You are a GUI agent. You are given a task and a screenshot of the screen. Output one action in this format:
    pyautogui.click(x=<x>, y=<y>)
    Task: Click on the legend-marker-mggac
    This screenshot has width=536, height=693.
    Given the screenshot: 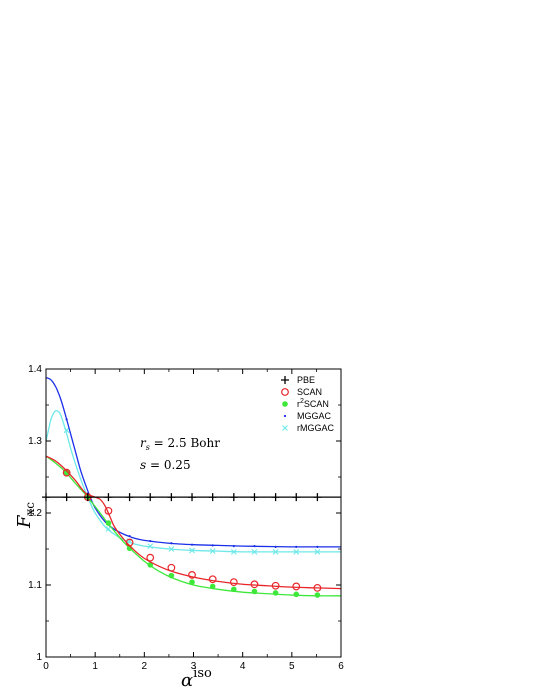 What is the action you would take?
    pyautogui.click(x=285, y=416)
    